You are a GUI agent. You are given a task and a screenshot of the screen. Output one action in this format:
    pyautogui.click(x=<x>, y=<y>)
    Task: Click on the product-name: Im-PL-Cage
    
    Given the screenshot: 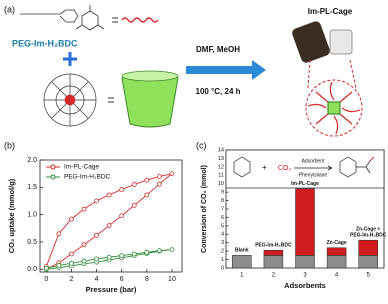 What is the action you would take?
    pyautogui.click(x=330, y=11)
    